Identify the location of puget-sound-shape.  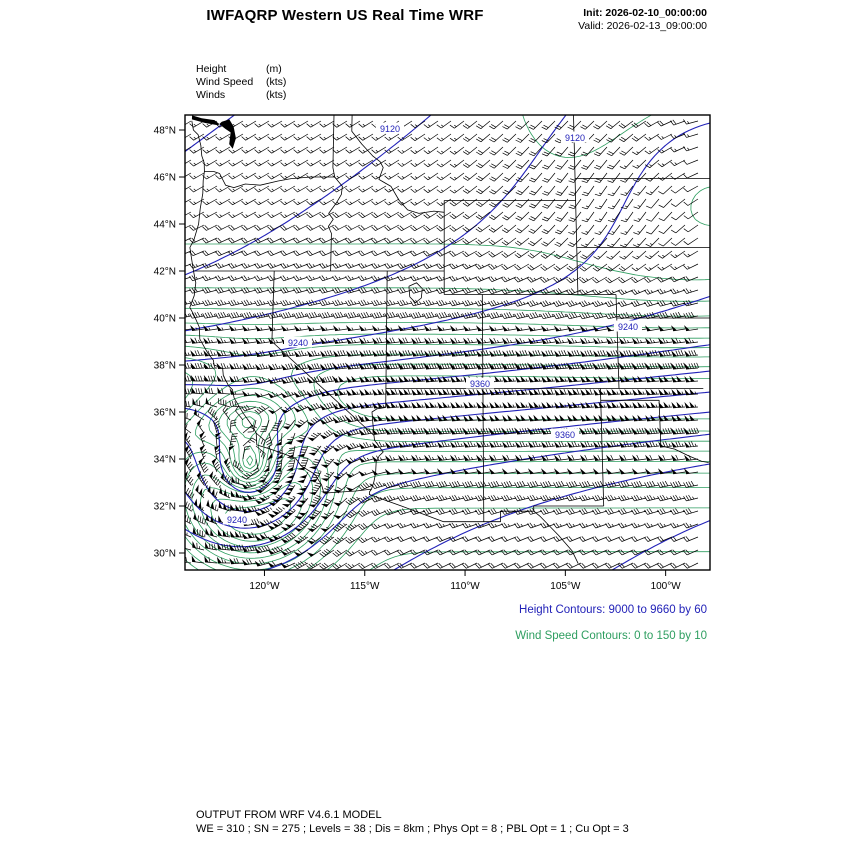
(213, 132).